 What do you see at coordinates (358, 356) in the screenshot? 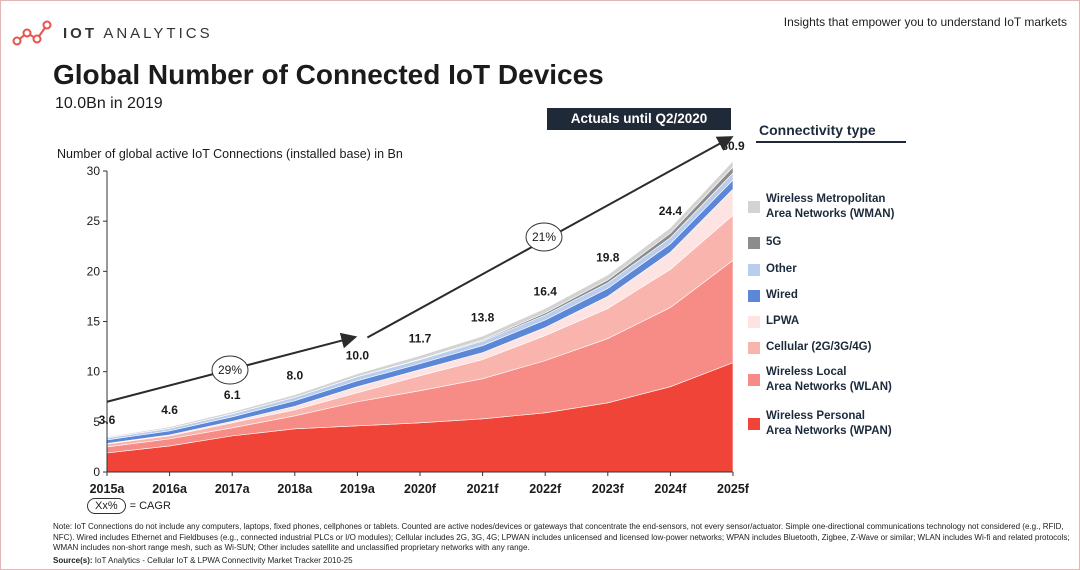
I see `total-label: 10.0` at bounding box center [358, 356].